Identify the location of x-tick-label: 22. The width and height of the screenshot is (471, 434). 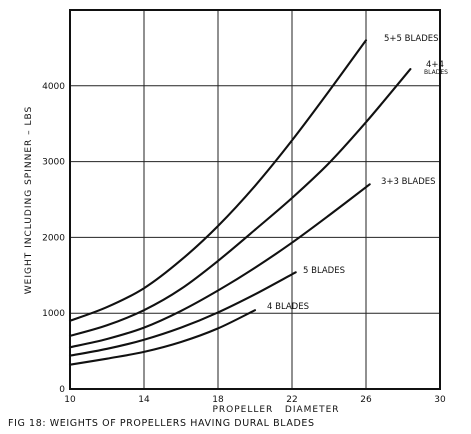
(291, 400).